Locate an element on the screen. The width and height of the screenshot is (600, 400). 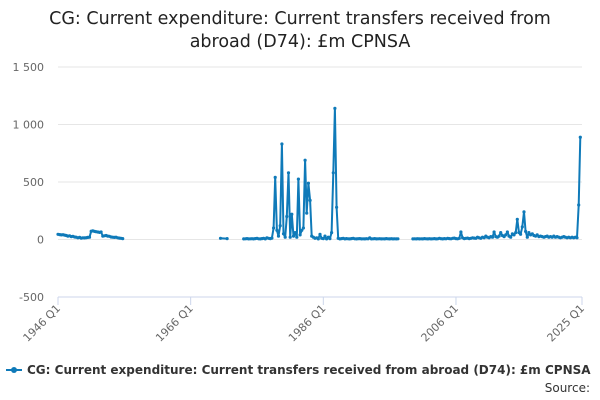
x-axis-tick-labels: 1946 Q1 1966 Q1 1986 Q1 2006 Q1 2025 Q1 is located at coordinates (304, 323).